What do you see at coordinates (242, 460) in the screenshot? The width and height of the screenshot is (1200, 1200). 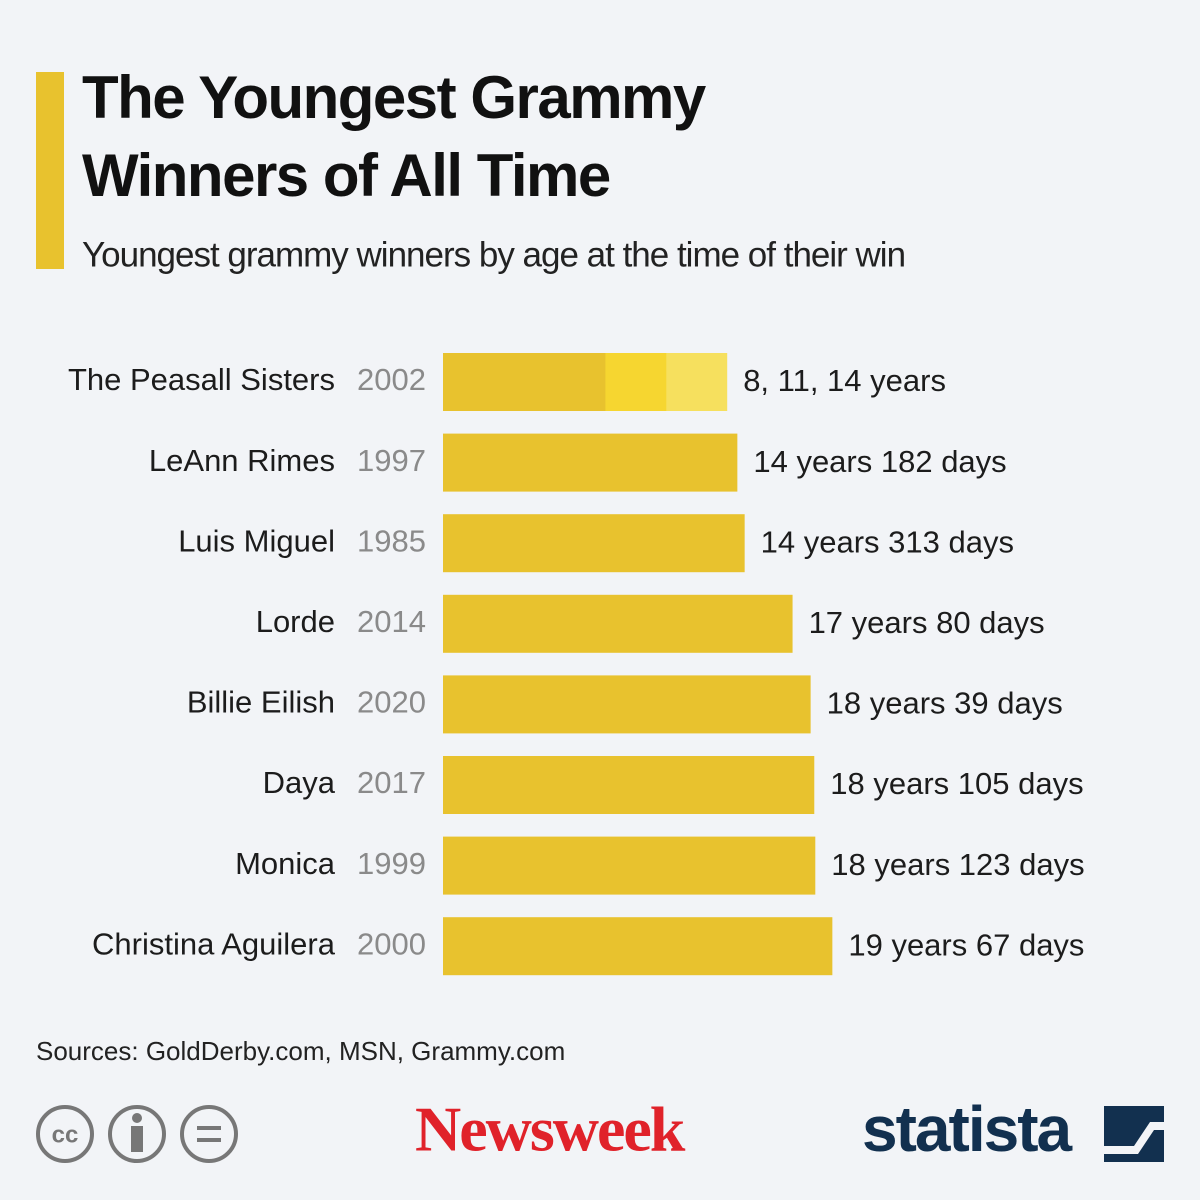 I see `category-label: LeAnn Rimes` at bounding box center [242, 460].